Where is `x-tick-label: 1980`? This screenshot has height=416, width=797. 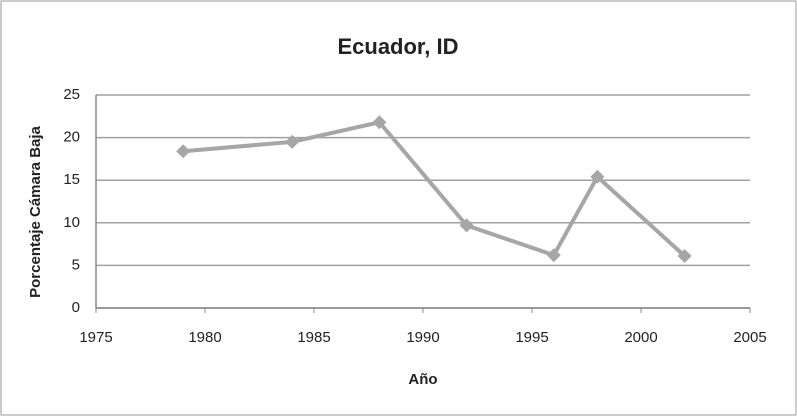 x-tick-label: 1980 is located at coordinates (204, 337).